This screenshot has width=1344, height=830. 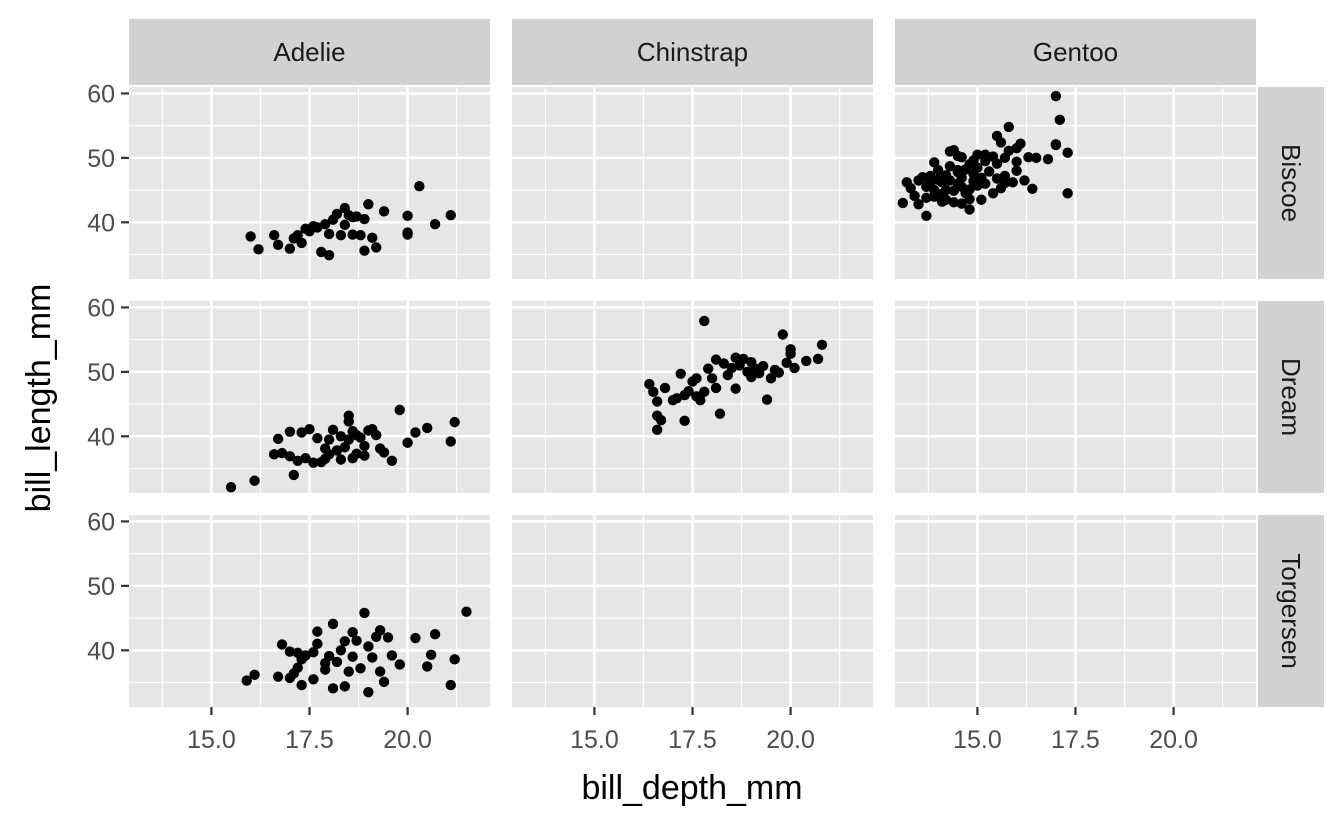 I want to click on strip-gentoo, so click(x=1075, y=52).